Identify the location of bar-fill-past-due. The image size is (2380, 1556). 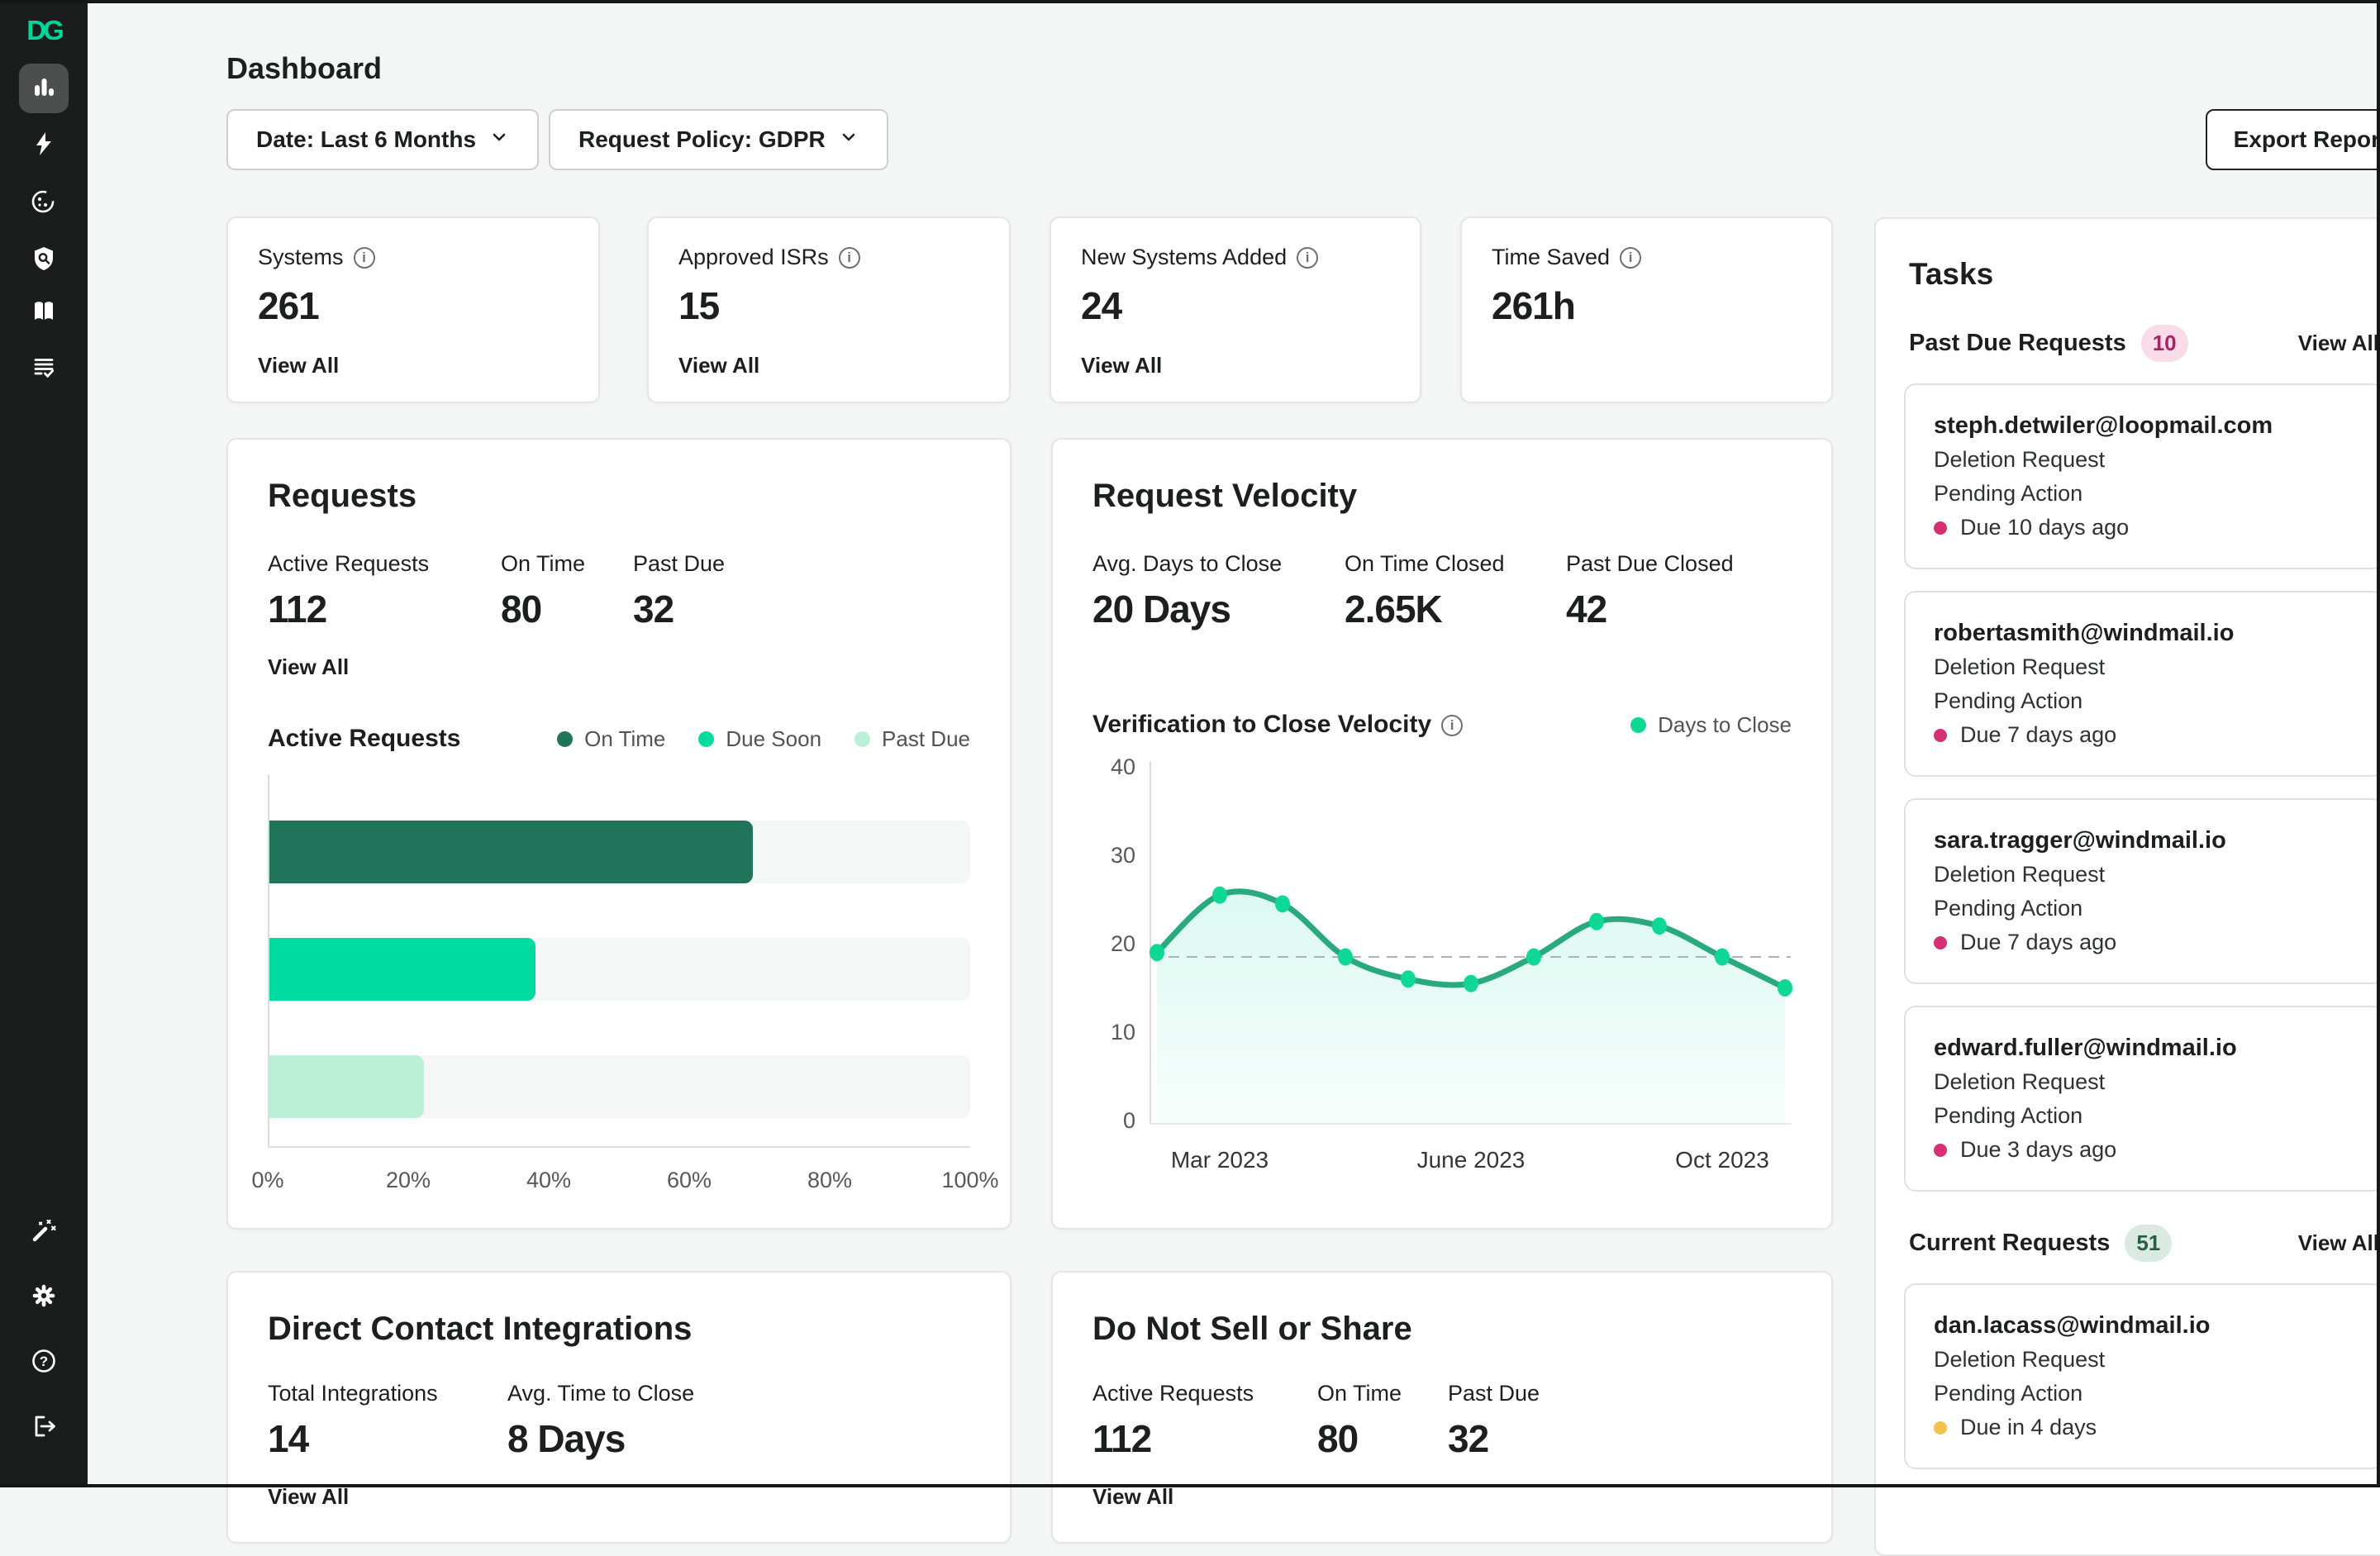
(346, 1086).